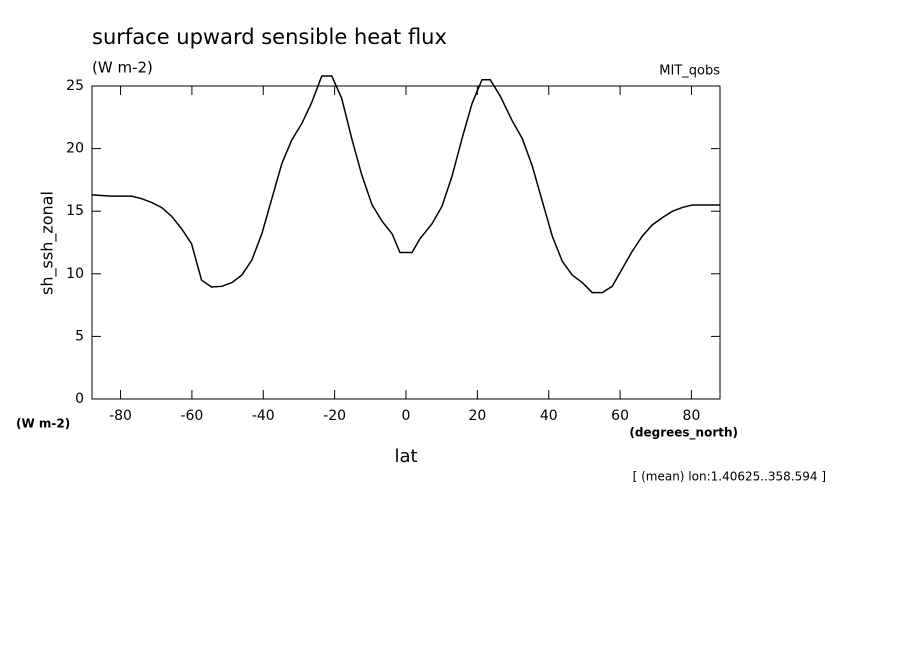 This screenshot has width=904, height=654. What do you see at coordinates (620, 416) in the screenshot?
I see `x-tick-label: 60` at bounding box center [620, 416].